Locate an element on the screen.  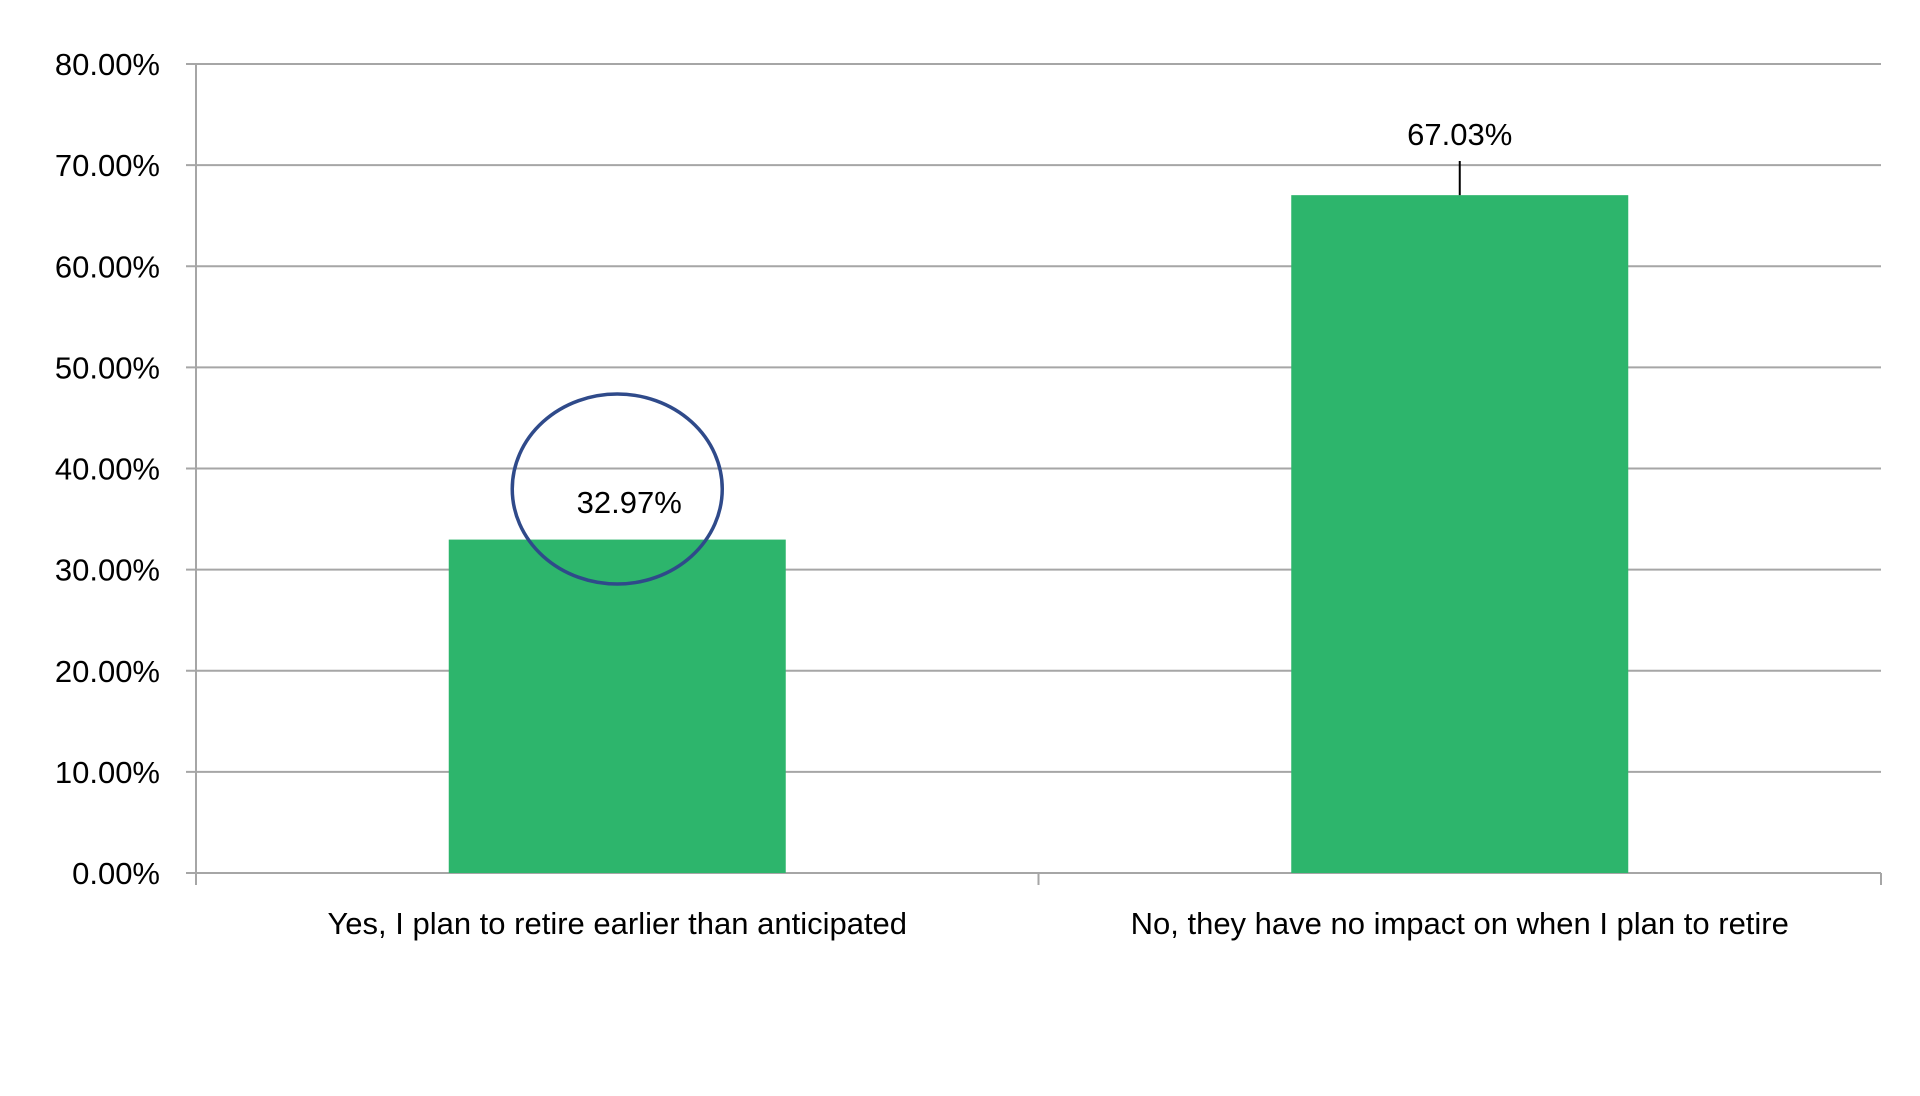
y-tick-label: 60.00% is located at coordinates (107, 266).